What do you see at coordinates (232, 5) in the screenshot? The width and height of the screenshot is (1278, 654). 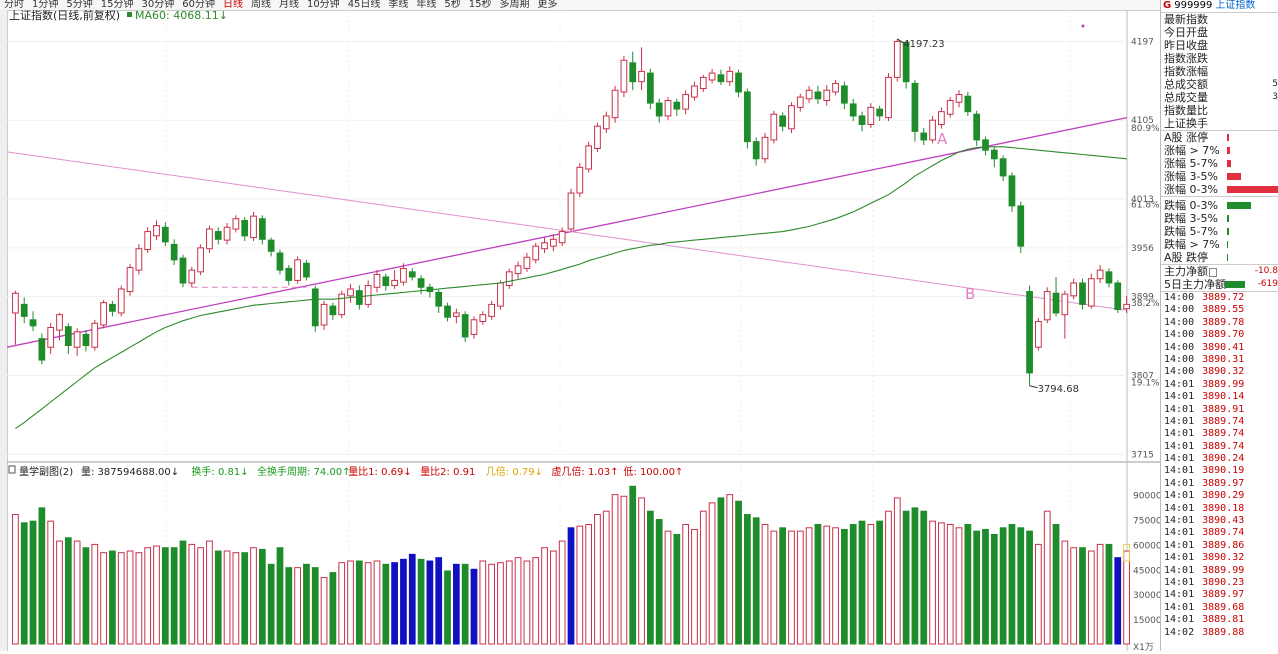 I see `period-tab-6: 日线` at bounding box center [232, 5].